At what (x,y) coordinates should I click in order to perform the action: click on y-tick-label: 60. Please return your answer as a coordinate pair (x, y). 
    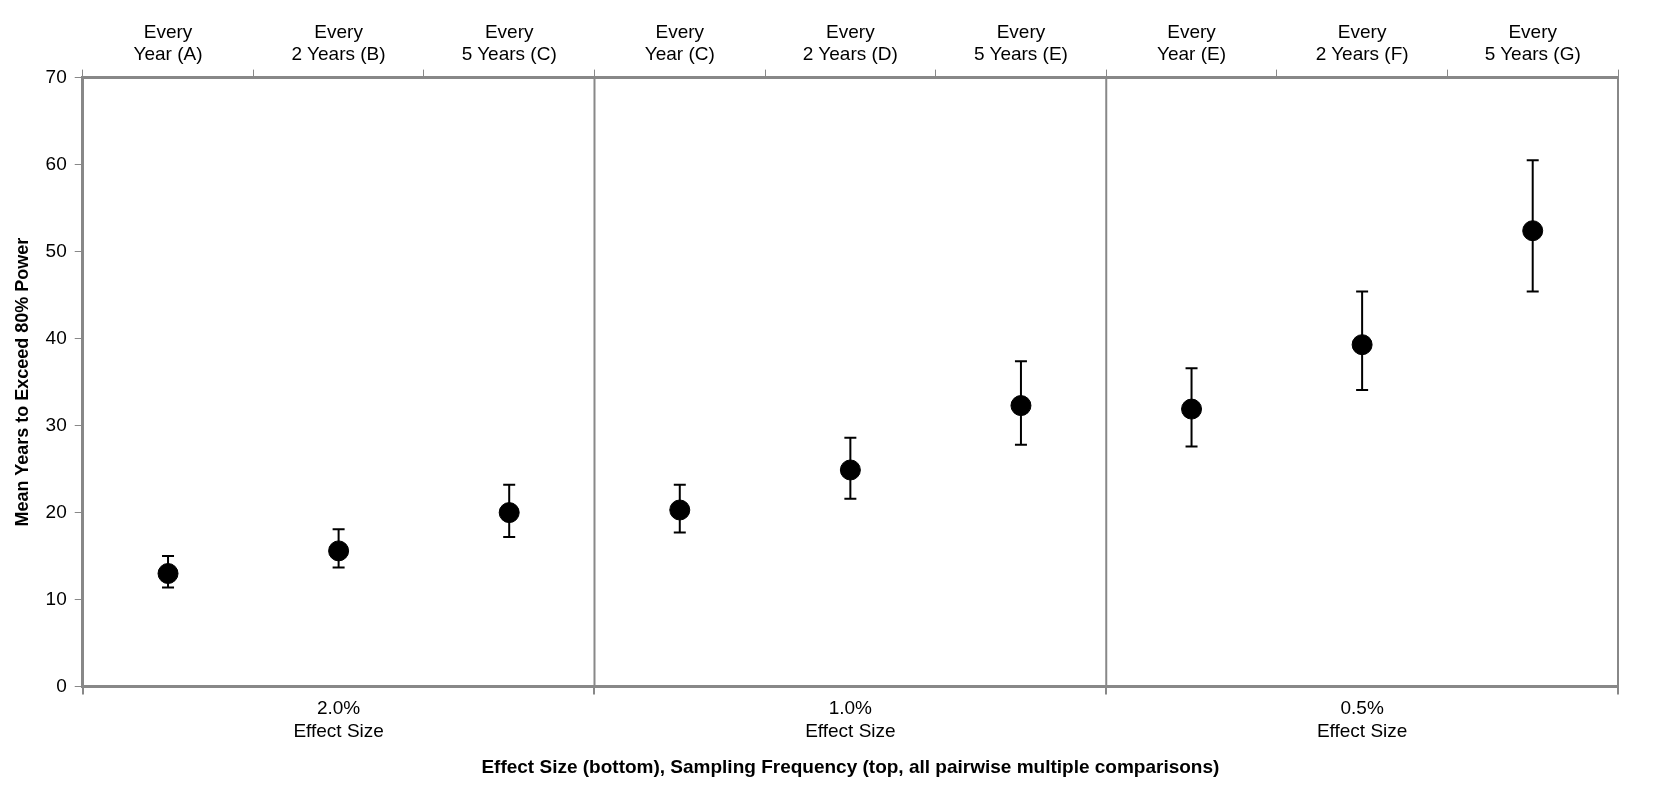
    Looking at the image, I should click on (56, 163).